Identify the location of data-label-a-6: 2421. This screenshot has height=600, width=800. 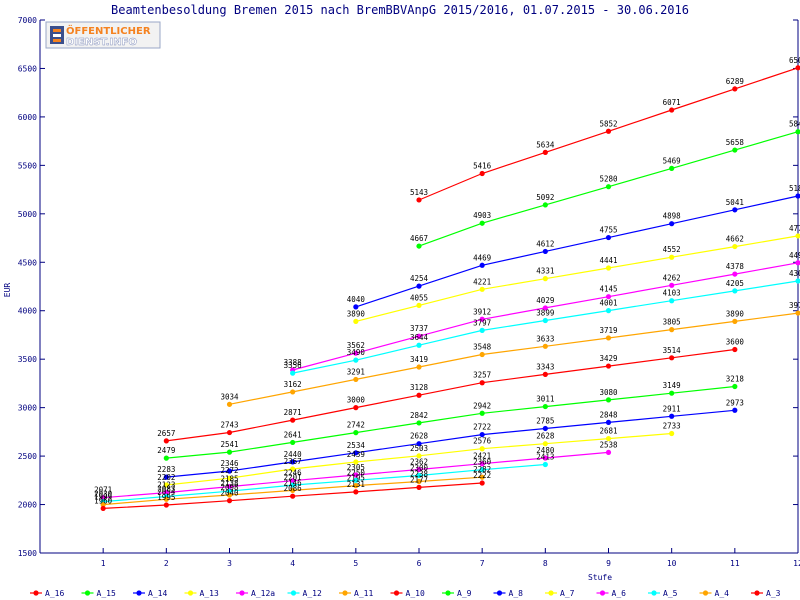
(482, 456).